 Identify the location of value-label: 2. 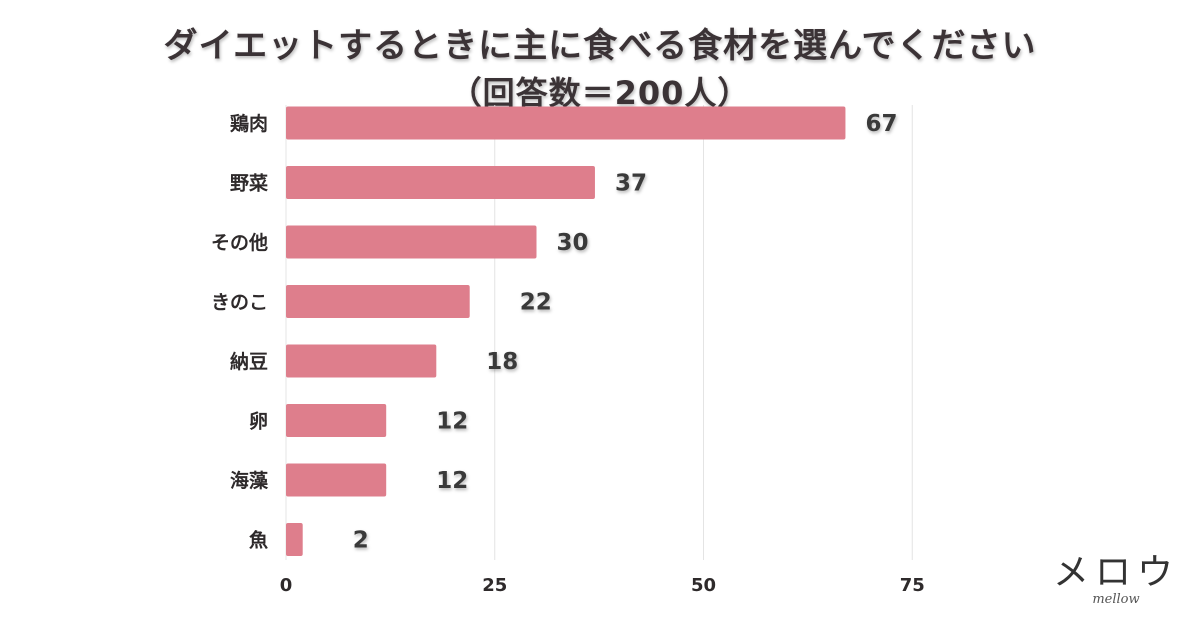
(361, 541).